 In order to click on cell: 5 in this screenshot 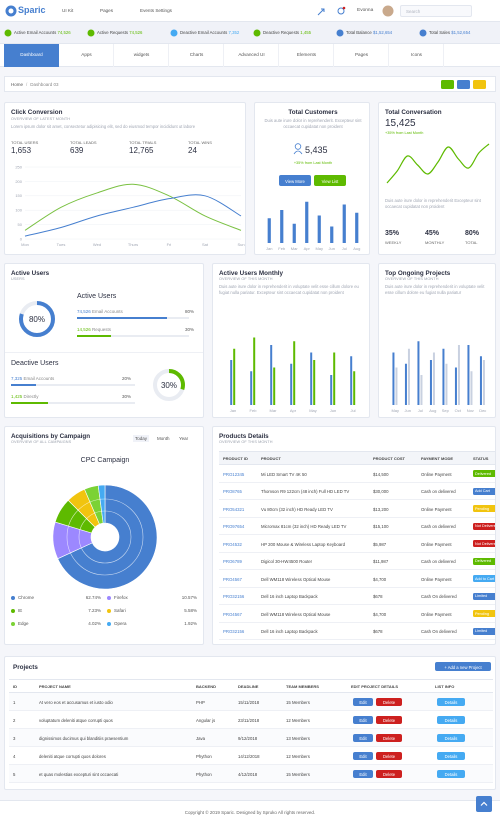, I will do `click(14, 774)`.